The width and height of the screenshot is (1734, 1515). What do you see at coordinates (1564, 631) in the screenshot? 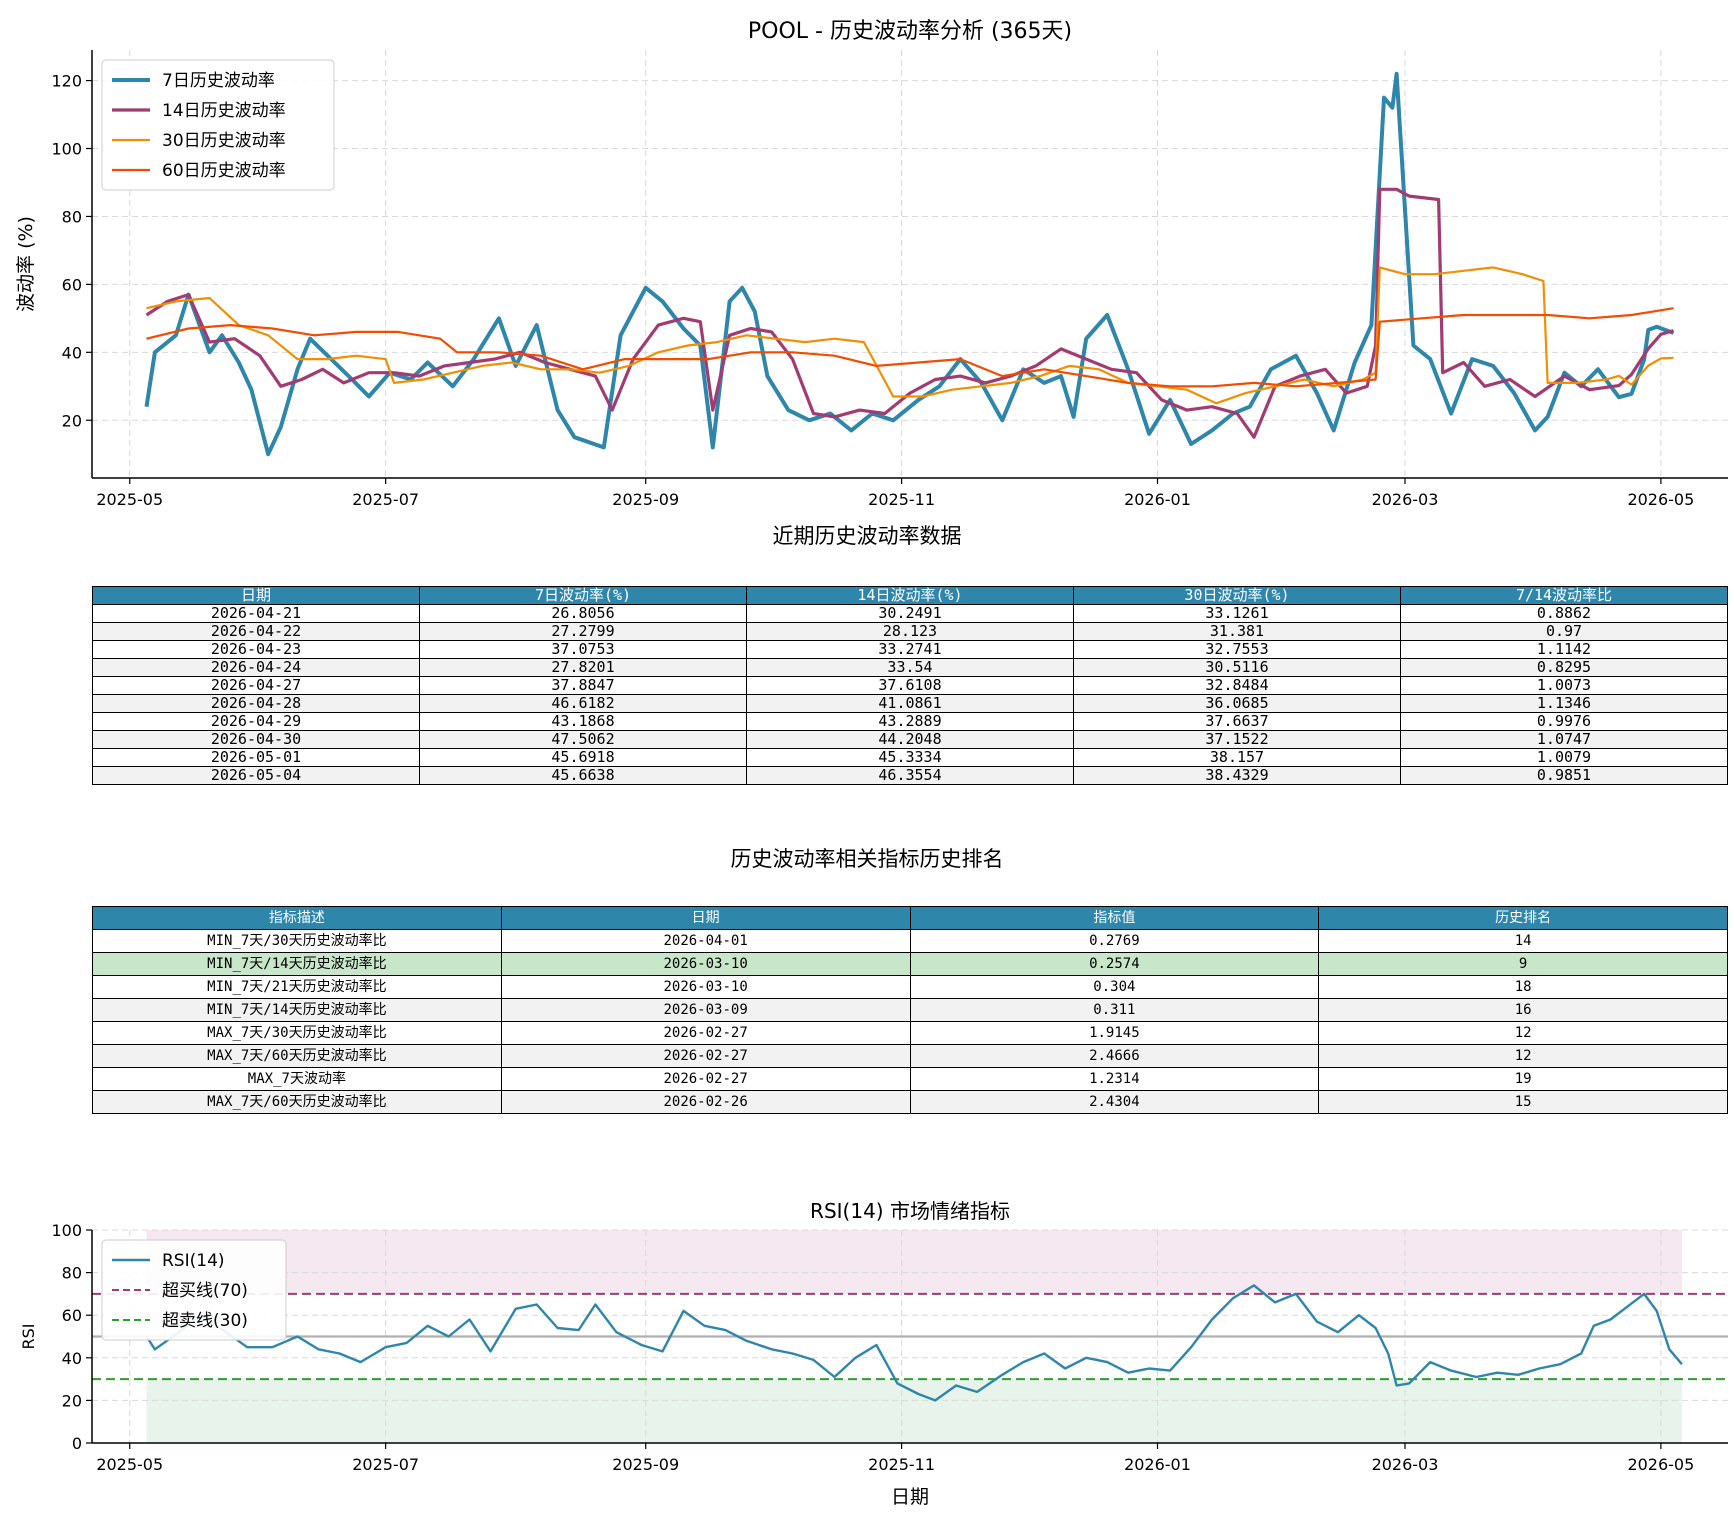
I see `table1-cell: 0.97` at bounding box center [1564, 631].